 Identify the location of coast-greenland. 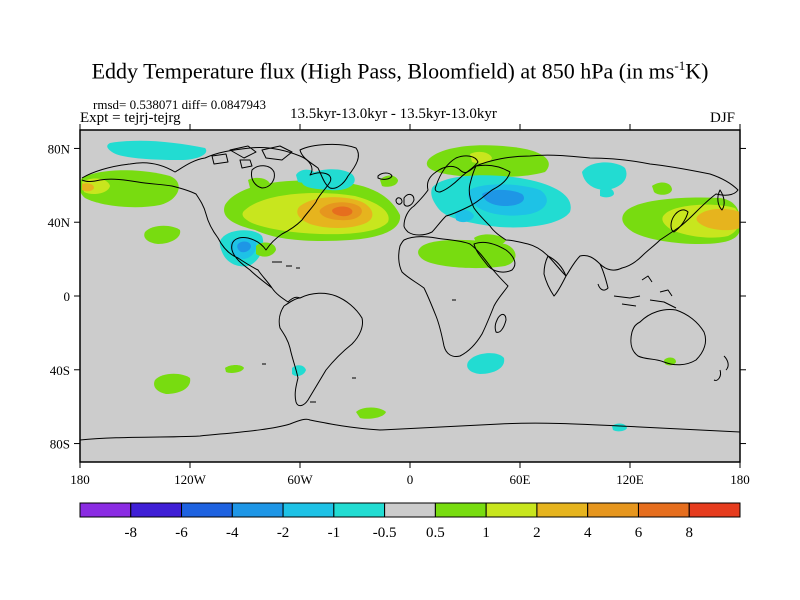
(329, 166).